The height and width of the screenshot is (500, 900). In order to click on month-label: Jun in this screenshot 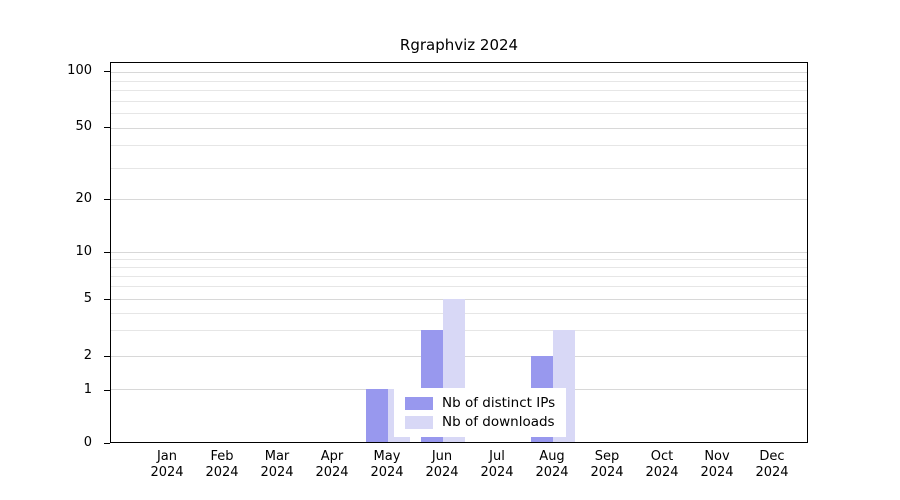, I will do `click(442, 456)`.